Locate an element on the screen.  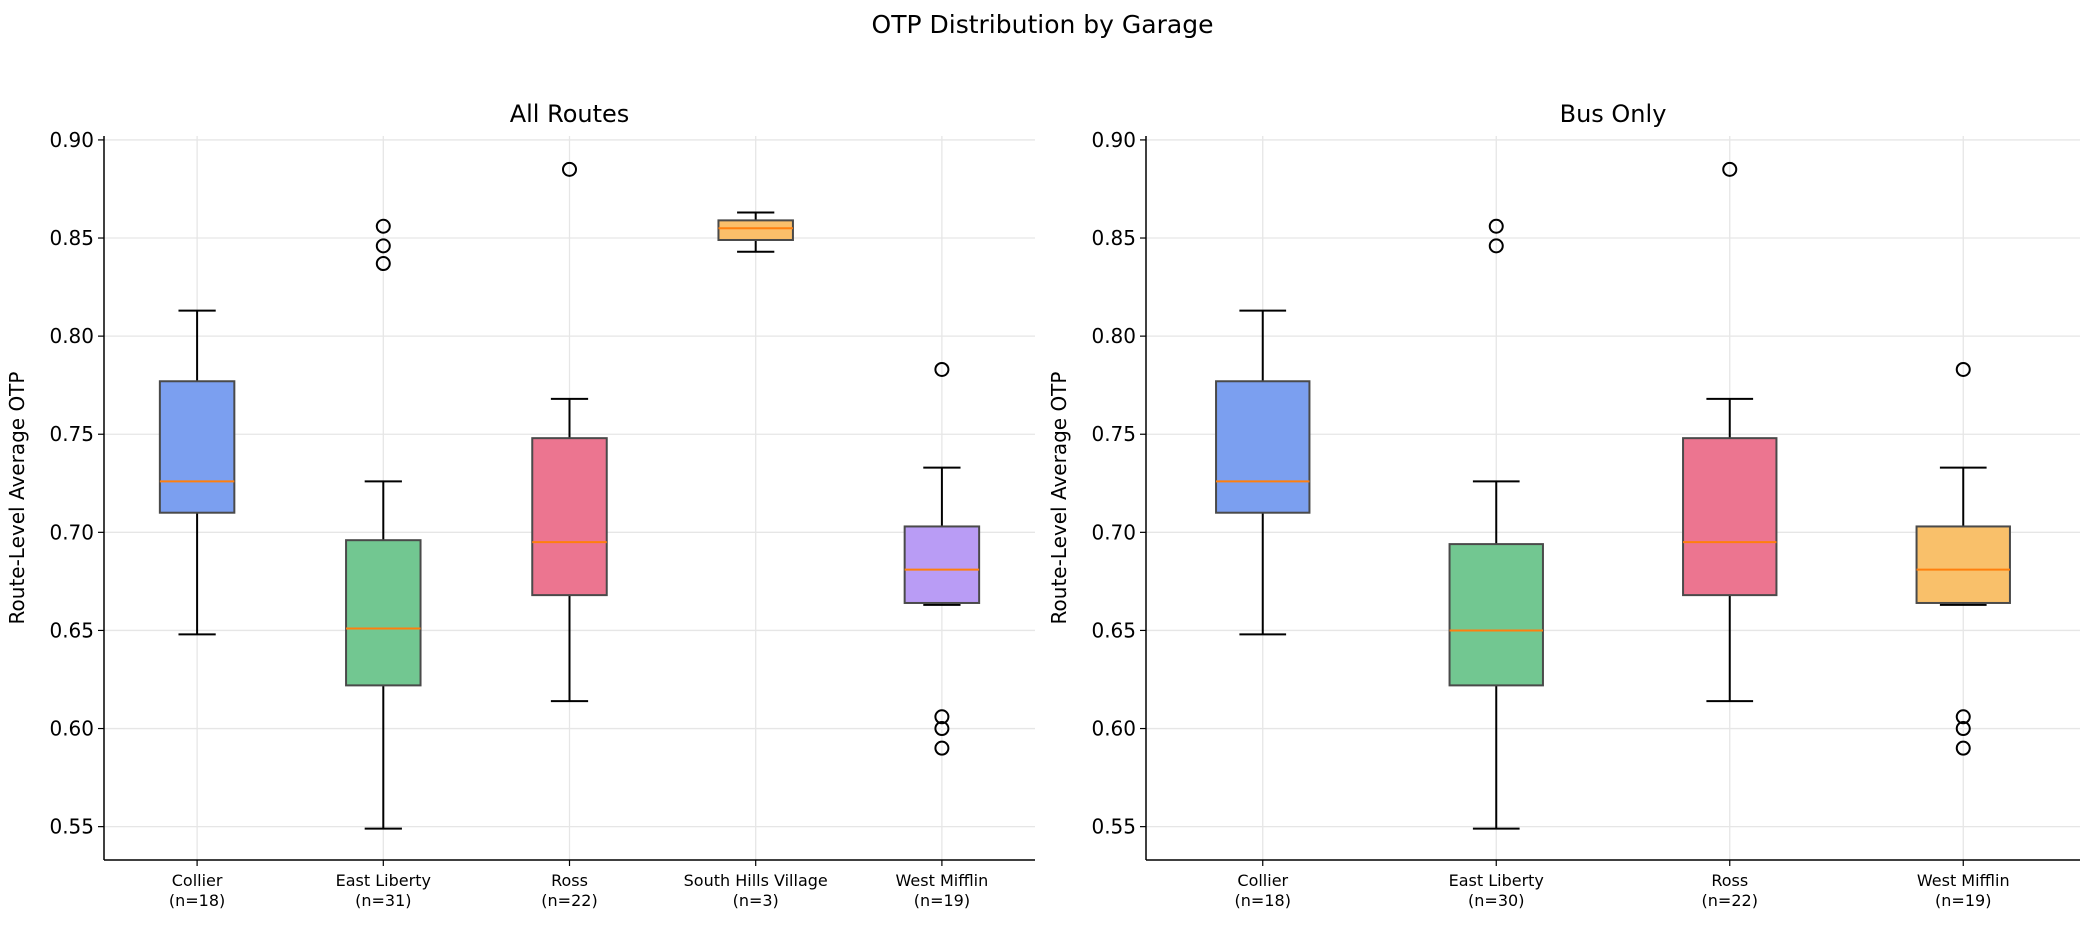
x-tick-count: (n=3) is located at coordinates (756, 900).